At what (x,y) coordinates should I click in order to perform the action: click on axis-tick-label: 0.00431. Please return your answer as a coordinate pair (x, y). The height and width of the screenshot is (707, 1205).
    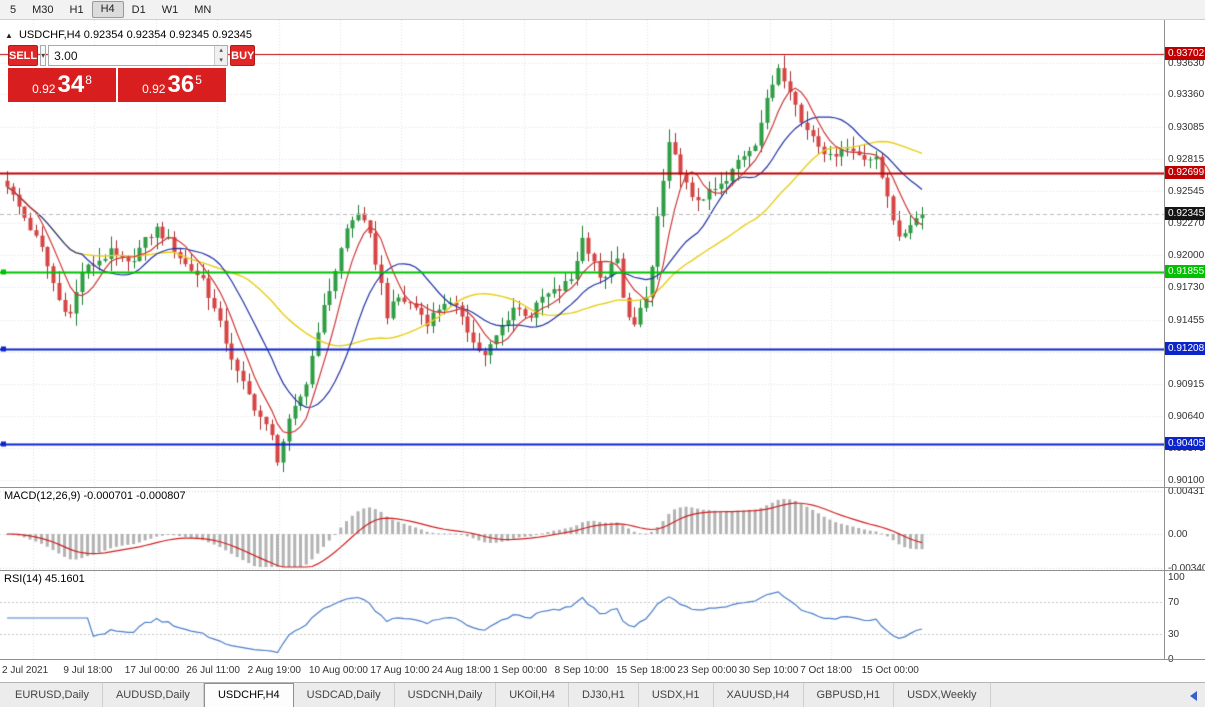
    Looking at the image, I should click on (1186, 491).